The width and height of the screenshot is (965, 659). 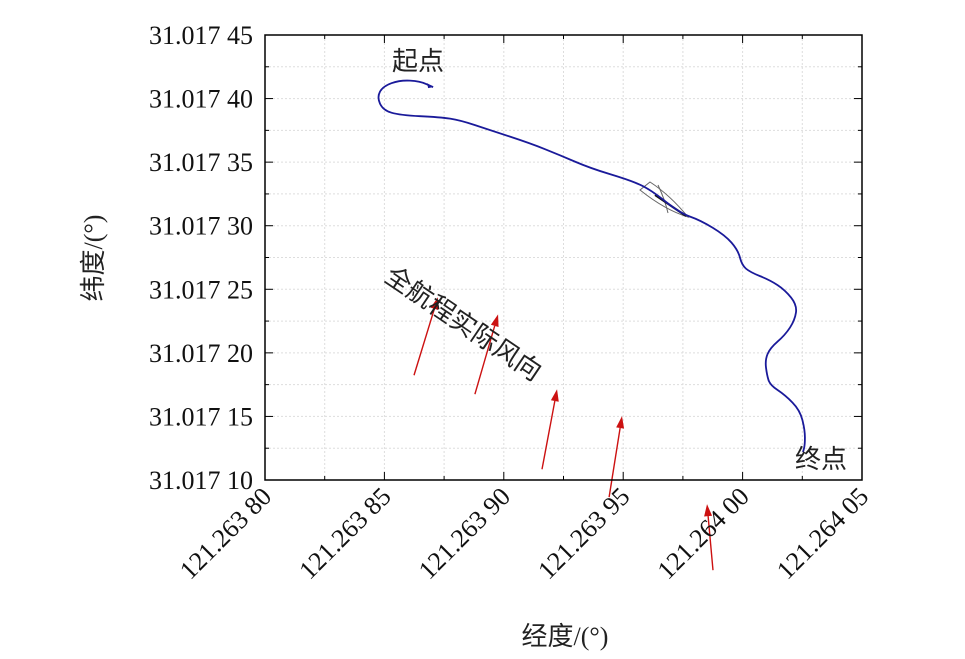 I want to click on start-label: 起点, so click(x=418, y=61).